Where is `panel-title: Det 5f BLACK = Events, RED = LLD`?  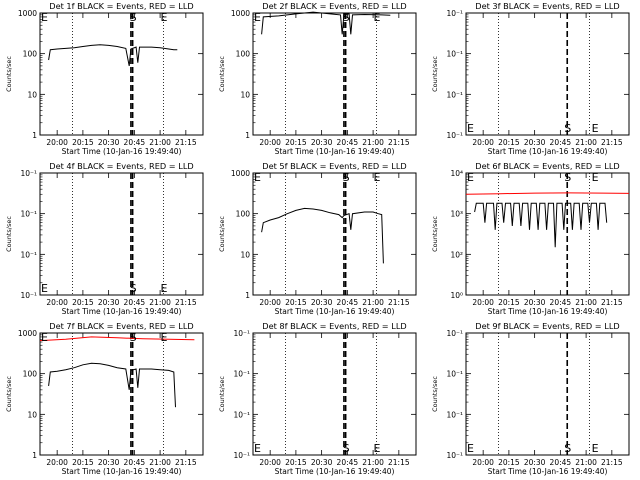
panel-title: Det 5f BLACK = Events, RED = LLD is located at coordinates (334, 166).